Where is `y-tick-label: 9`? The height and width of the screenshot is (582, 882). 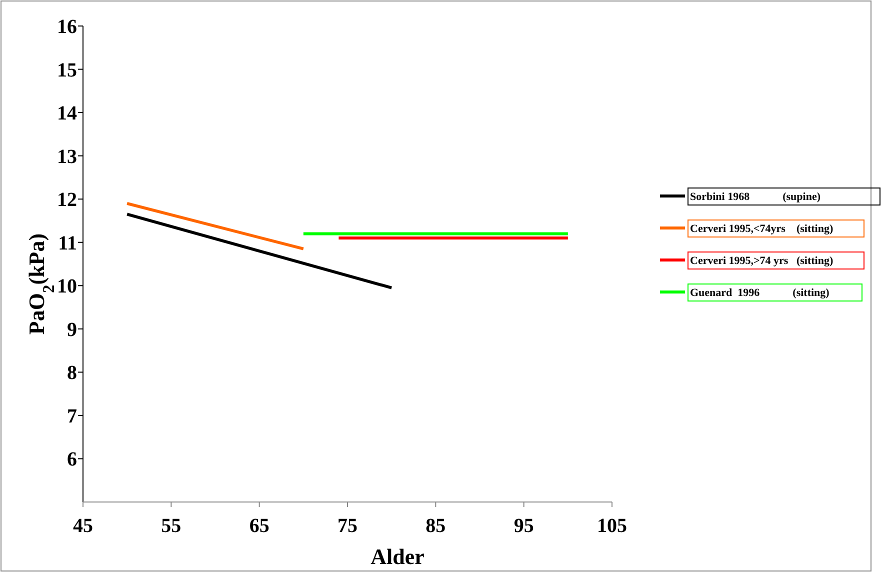 y-tick-label: 9 is located at coordinates (72, 329).